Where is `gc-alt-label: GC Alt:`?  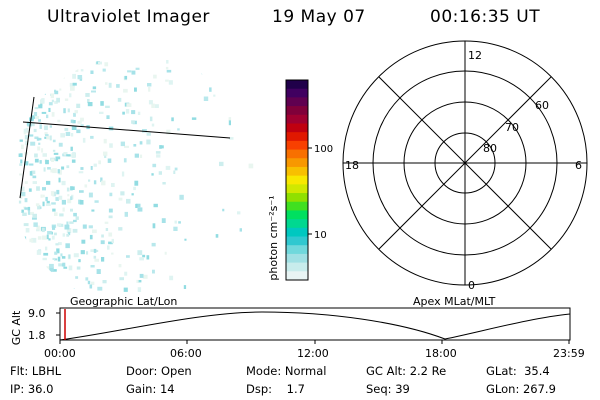
gc-alt-label: GC Alt: is located at coordinates (386, 371).